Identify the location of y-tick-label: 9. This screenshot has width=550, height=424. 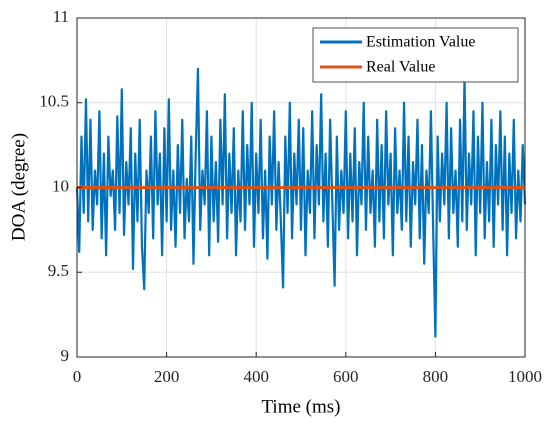
(65, 355).